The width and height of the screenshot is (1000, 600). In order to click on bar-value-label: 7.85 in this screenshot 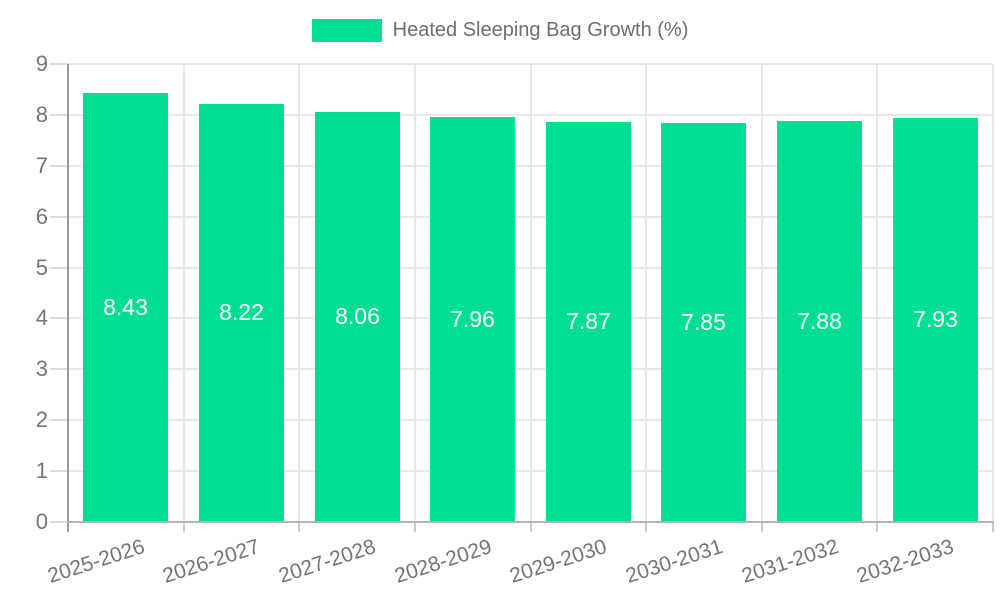, I will do `click(703, 321)`.